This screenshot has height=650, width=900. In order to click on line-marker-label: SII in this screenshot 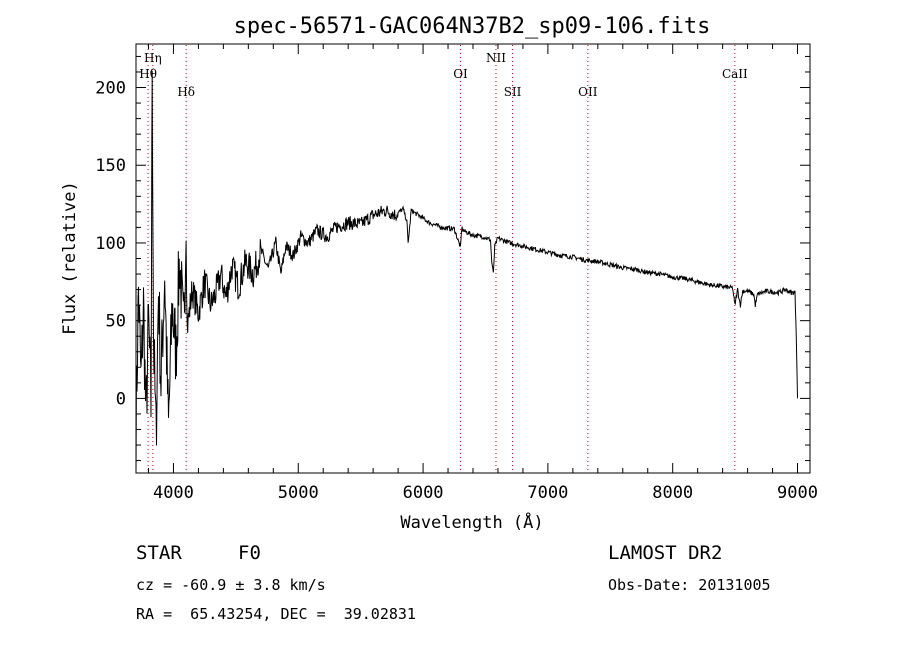, I will do `click(513, 92)`.